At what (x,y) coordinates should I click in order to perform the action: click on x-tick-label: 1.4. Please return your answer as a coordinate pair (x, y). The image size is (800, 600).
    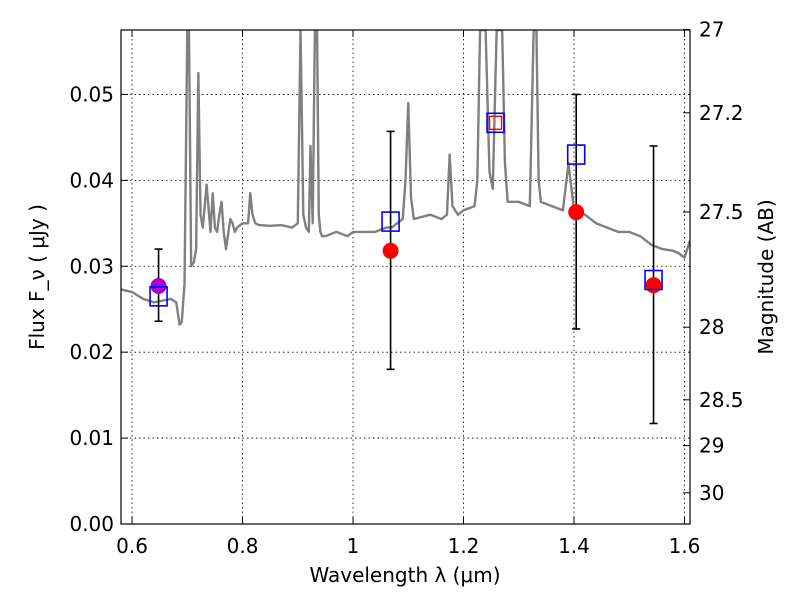
    Looking at the image, I should click on (574, 546).